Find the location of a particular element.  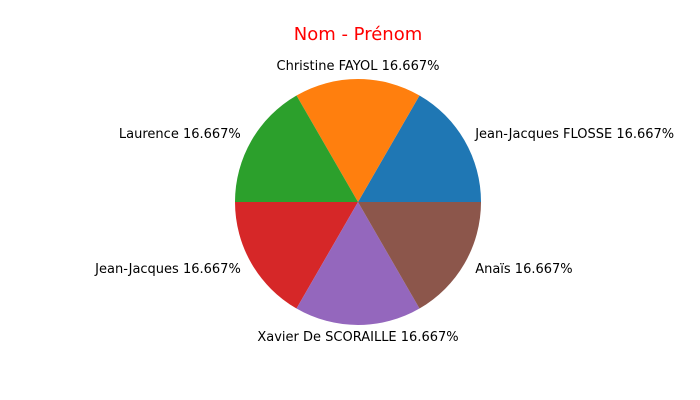

chart-title: Nom - Prénom is located at coordinates (358, 34).